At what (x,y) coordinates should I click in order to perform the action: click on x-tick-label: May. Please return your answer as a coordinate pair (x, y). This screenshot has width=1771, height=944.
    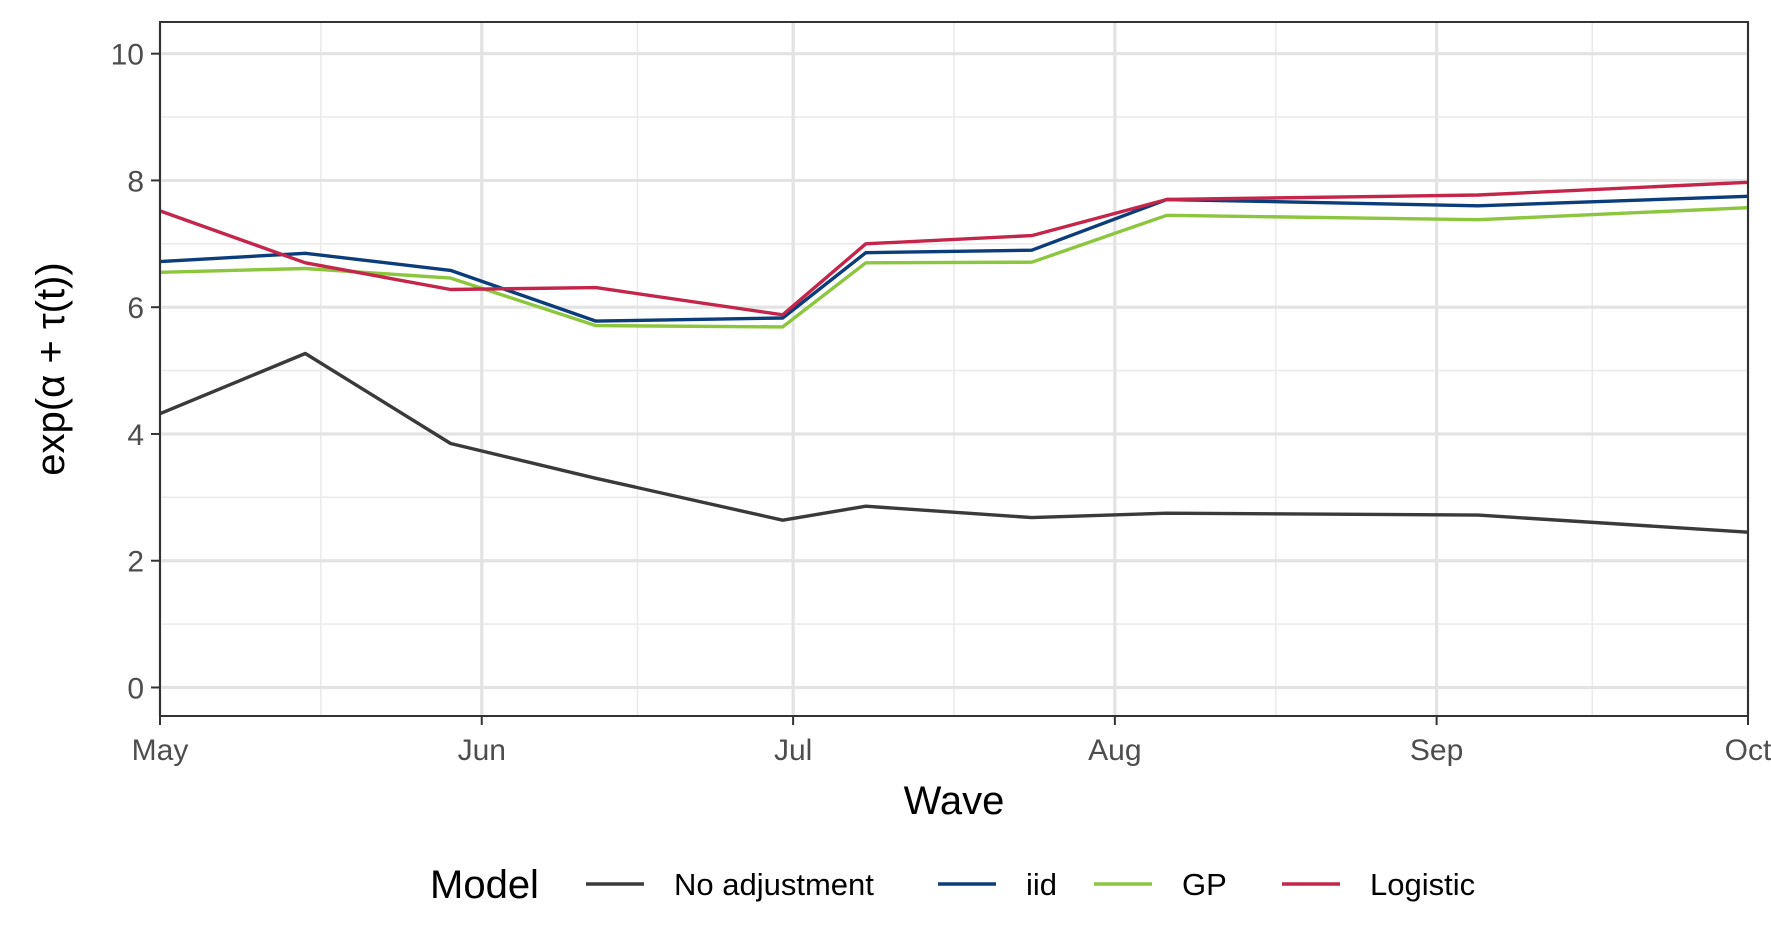
    Looking at the image, I should click on (160, 750).